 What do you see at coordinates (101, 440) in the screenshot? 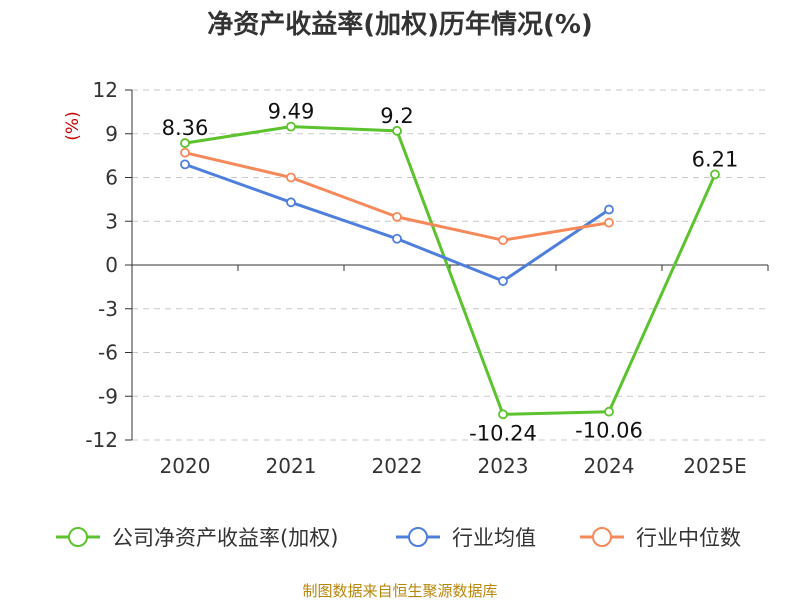
I see `y-tick-label: -12` at bounding box center [101, 440].